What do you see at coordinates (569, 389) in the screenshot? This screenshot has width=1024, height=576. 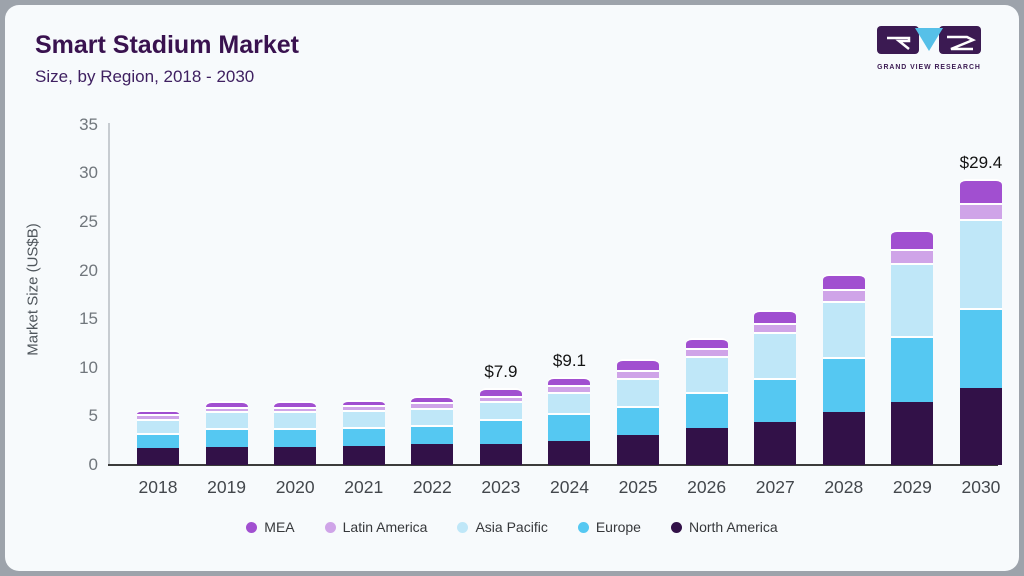 I see `bar-segment-2024-latin-america` at bounding box center [569, 389].